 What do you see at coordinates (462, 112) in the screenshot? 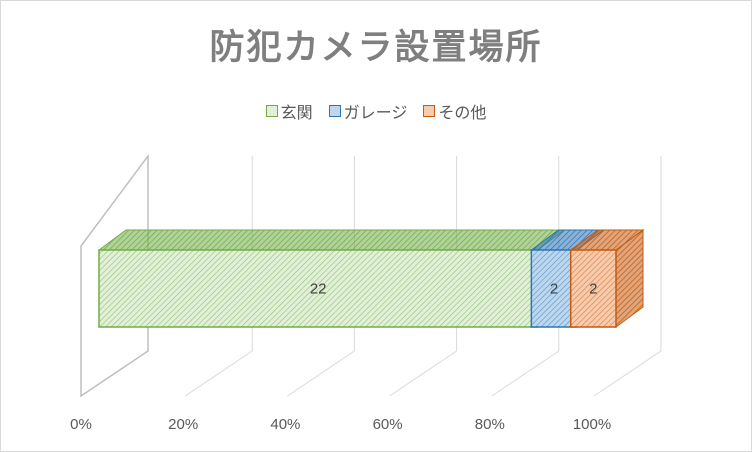
I see `legend-label-other: その他` at bounding box center [462, 112].